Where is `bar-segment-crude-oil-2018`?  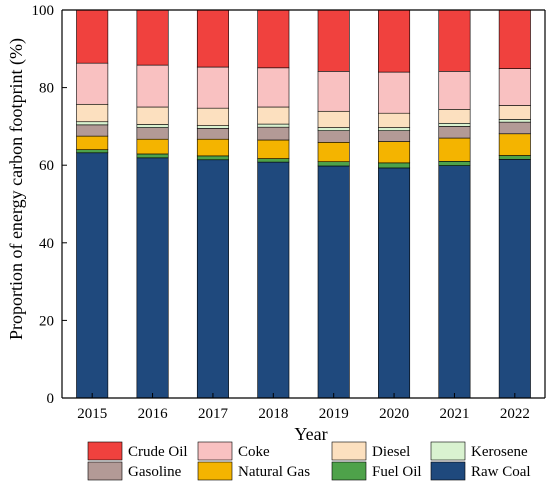
bar-segment-crude-oil-2018 is located at coordinates (273, 39).